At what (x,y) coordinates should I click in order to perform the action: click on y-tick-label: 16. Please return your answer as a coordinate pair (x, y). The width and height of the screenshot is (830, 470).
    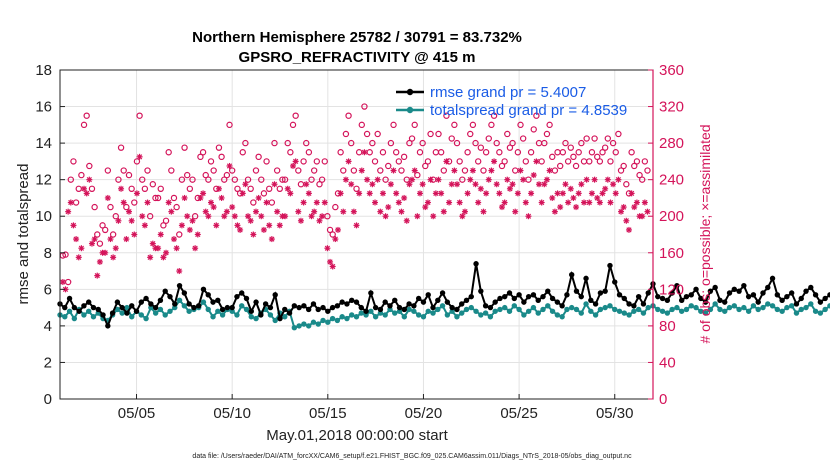
    Looking at the image, I should click on (43, 107).